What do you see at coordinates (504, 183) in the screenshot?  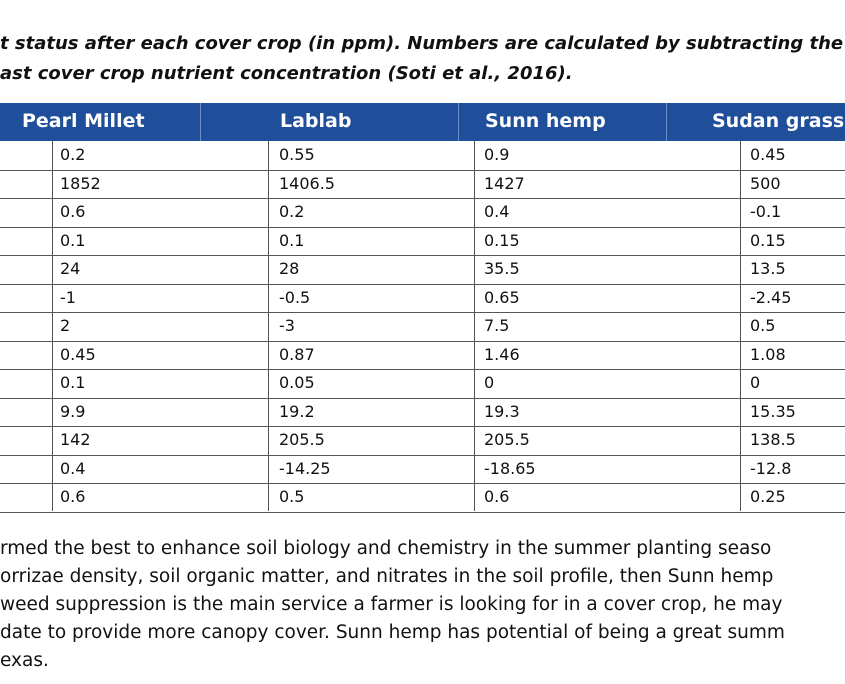 I see `table-cell: 1427` at bounding box center [504, 183].